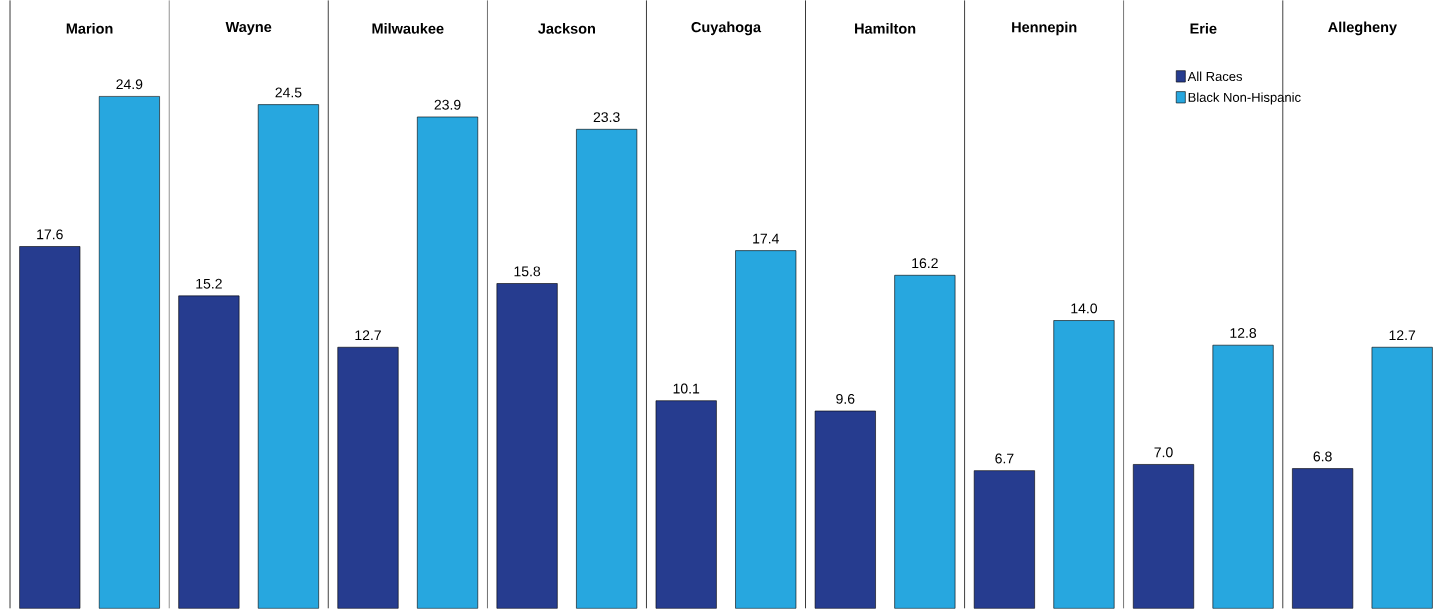 This screenshot has height=609, width=1450. Describe the element at coordinates (1244, 98) in the screenshot. I see `legend-label: Black Non-Hispanic` at that location.